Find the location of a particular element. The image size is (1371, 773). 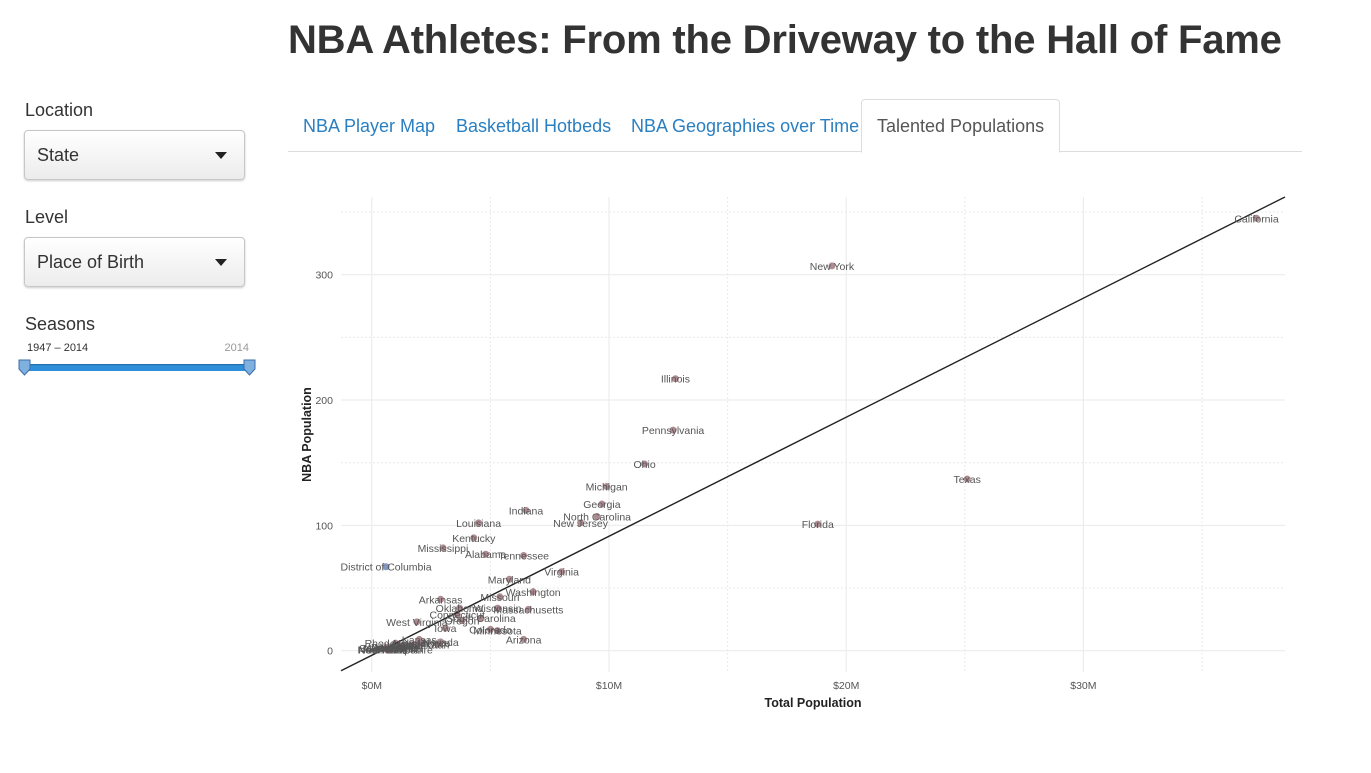

data-point-label: Rhode Island is located at coordinates (396, 644).